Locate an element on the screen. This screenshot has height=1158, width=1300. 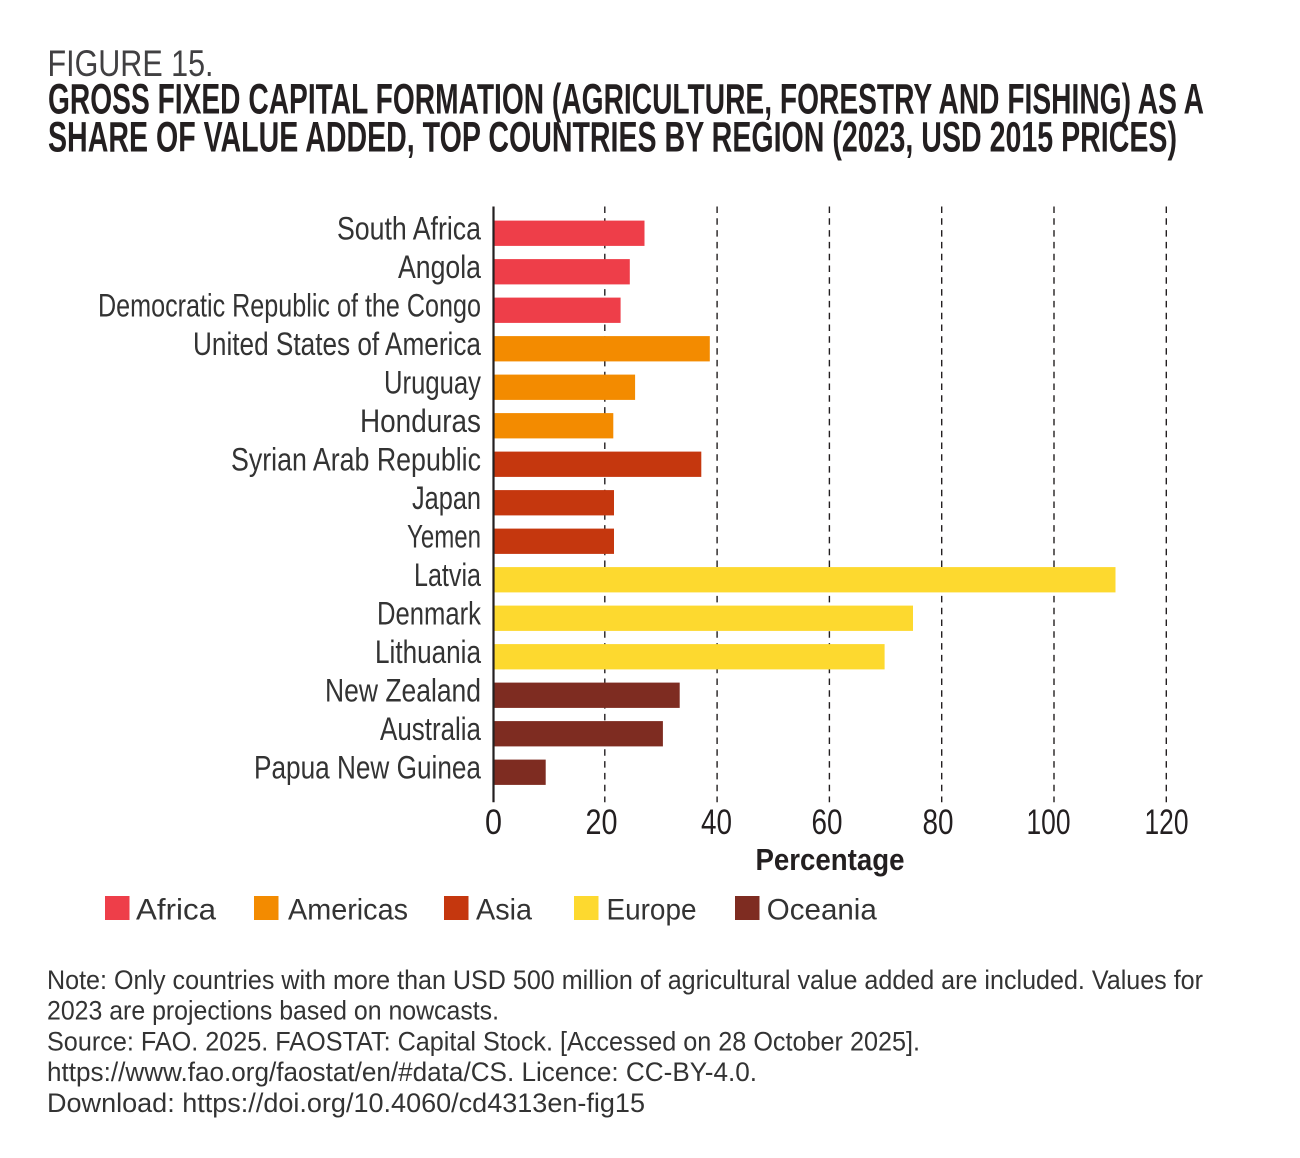
svg-text: Japan is located at coordinates (446, 498).